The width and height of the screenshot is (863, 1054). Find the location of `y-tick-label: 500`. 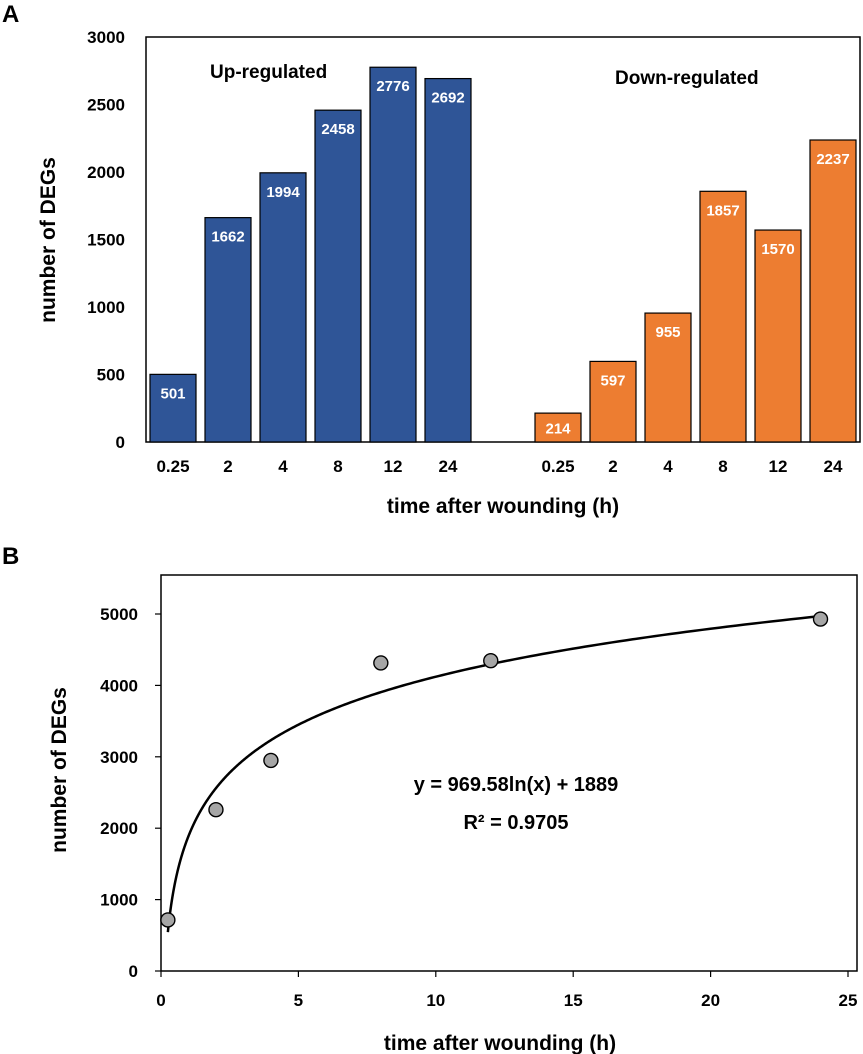

y-tick-label: 500 is located at coordinates (111, 375).